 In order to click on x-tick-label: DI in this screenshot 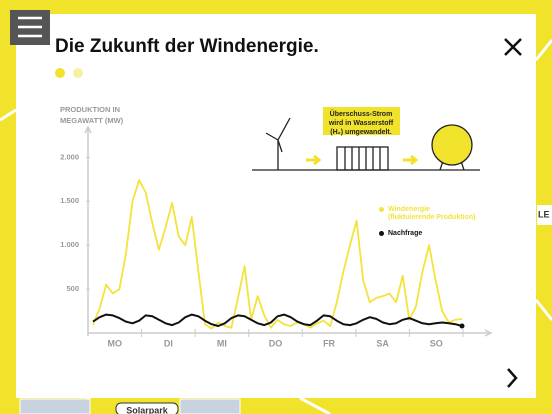, I will do `click(168, 343)`.